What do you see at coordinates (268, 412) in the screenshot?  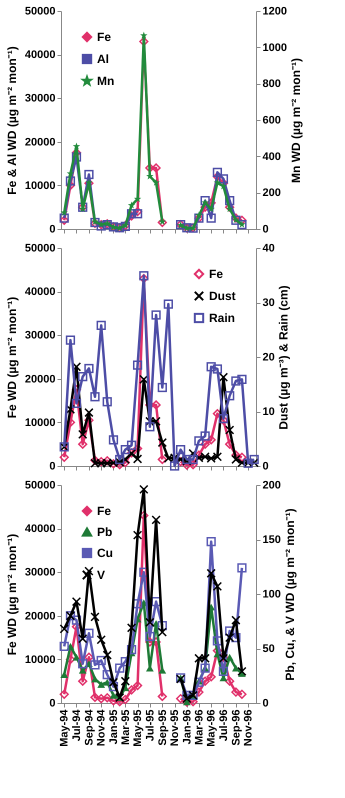 I see `y2-tick-label: 10` at bounding box center [268, 412].